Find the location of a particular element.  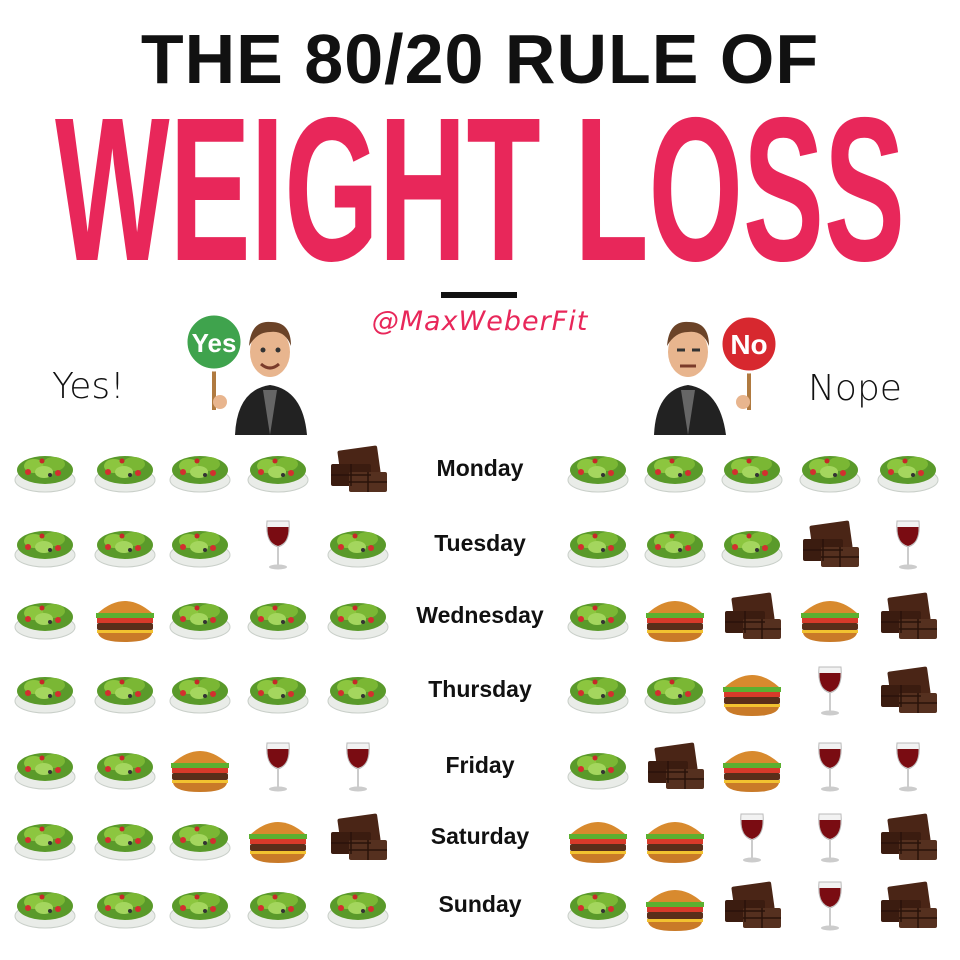

avatar-no-icon: No is located at coordinates (716, 374).